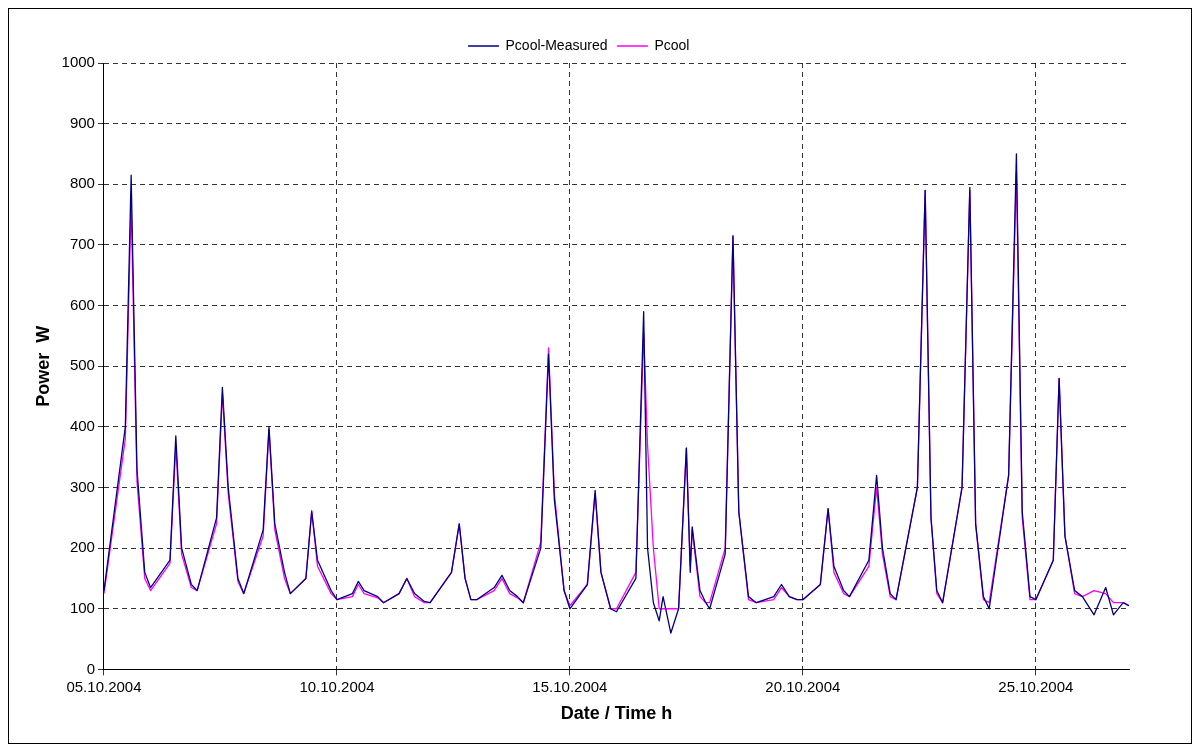  Describe the element at coordinates (1036, 686) in the screenshot. I see `x-tick-label: 25.10.2004` at that location.